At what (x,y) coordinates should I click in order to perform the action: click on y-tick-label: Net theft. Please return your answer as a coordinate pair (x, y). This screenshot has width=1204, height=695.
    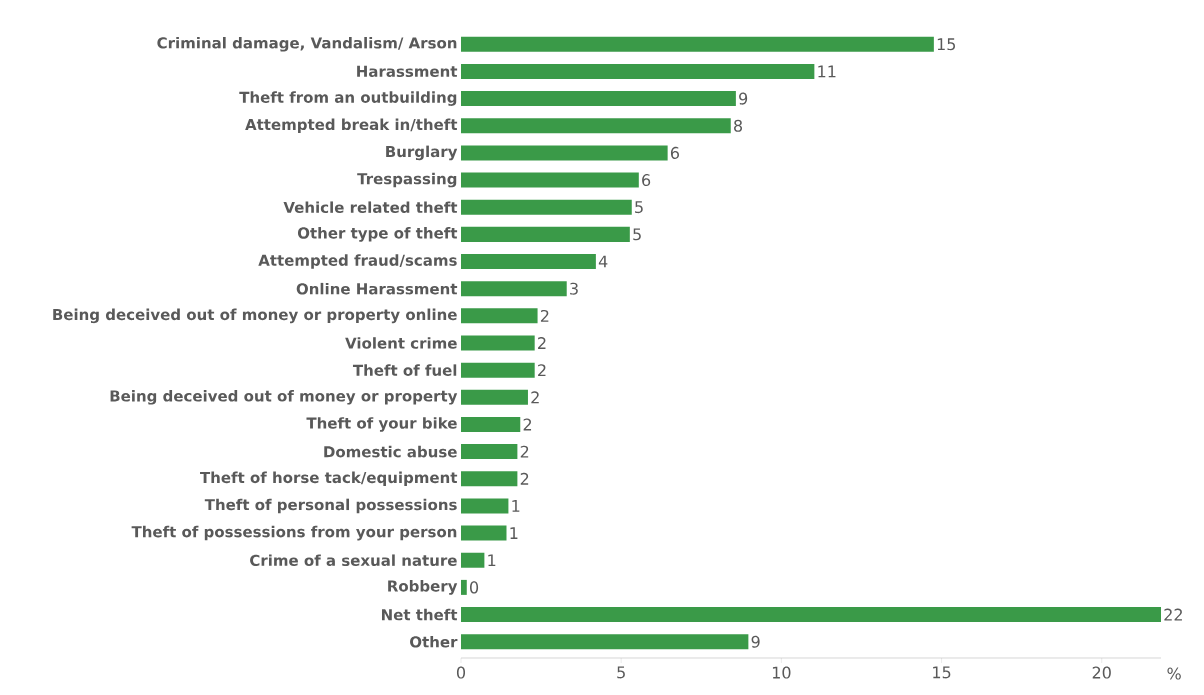
    Looking at the image, I should click on (420, 614).